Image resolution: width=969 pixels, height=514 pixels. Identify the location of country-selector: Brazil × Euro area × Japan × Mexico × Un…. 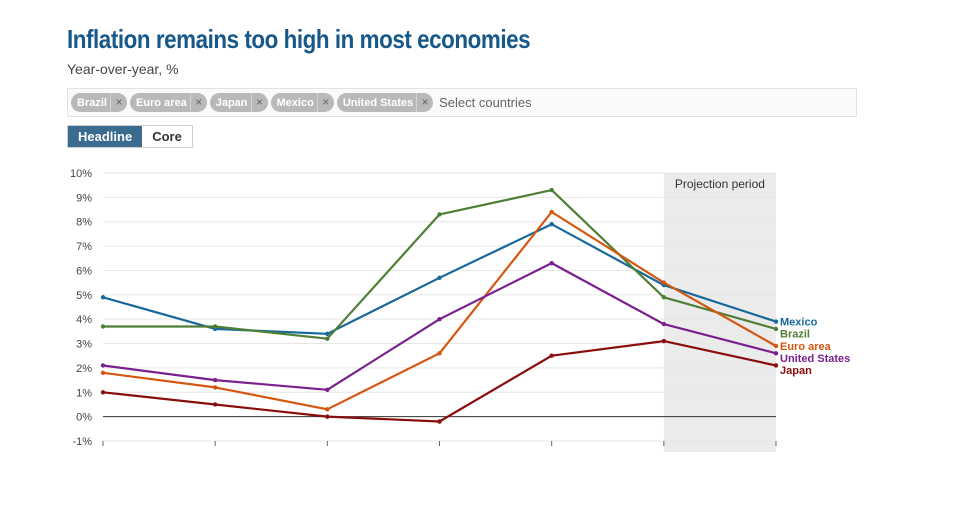
(462, 102).